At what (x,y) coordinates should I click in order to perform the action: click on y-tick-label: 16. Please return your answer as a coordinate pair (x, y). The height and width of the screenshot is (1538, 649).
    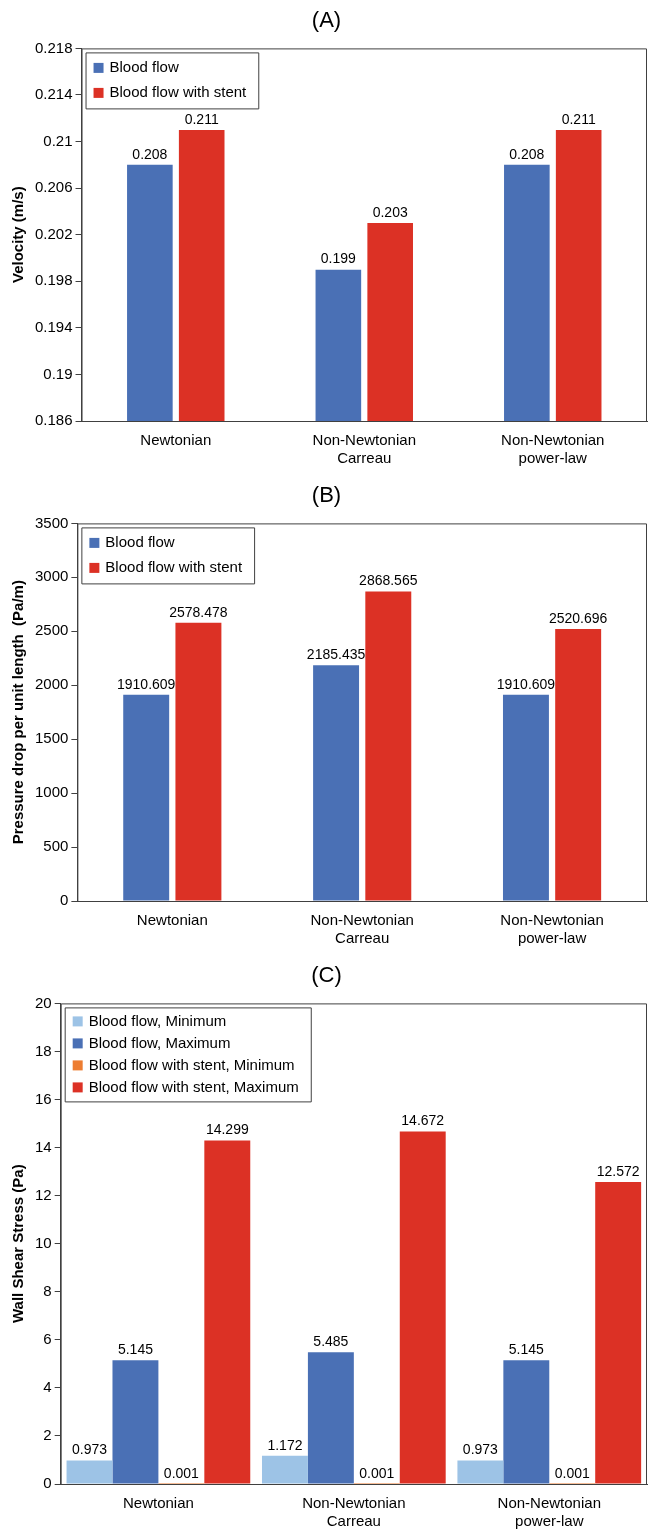
    Looking at the image, I should click on (43, 1098).